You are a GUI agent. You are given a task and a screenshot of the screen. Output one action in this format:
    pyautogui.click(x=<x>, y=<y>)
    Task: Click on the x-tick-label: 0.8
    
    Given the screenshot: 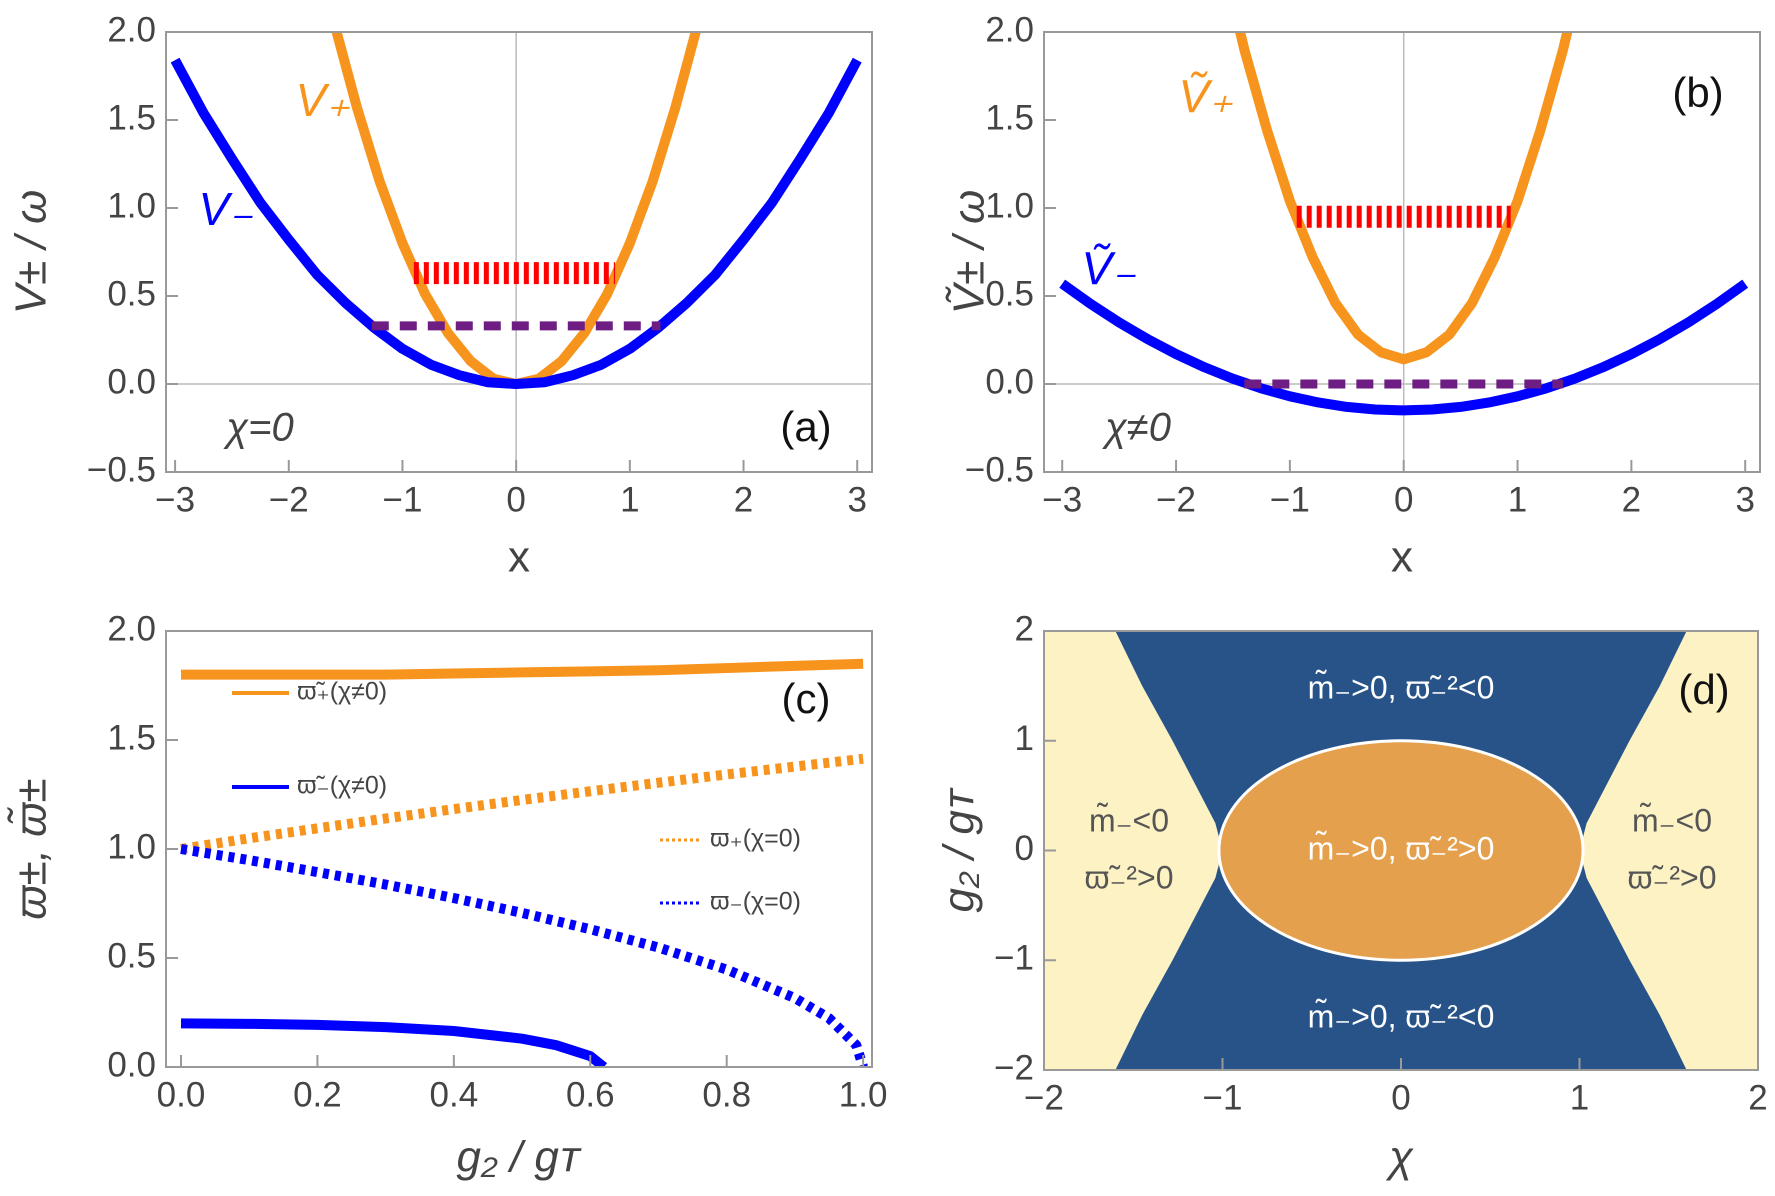 What is the action you would take?
    pyautogui.click(x=726, y=1094)
    